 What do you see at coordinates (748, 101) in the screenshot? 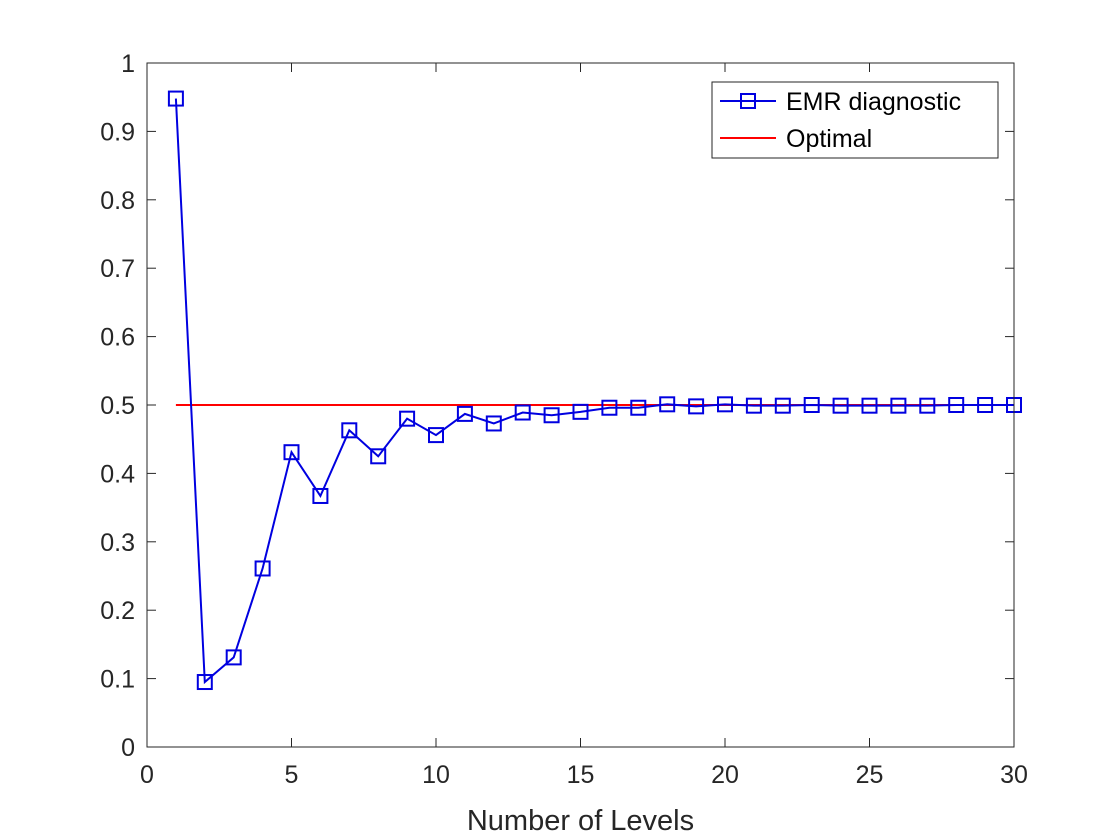
I see `legend-swatch-emr-marker` at bounding box center [748, 101].